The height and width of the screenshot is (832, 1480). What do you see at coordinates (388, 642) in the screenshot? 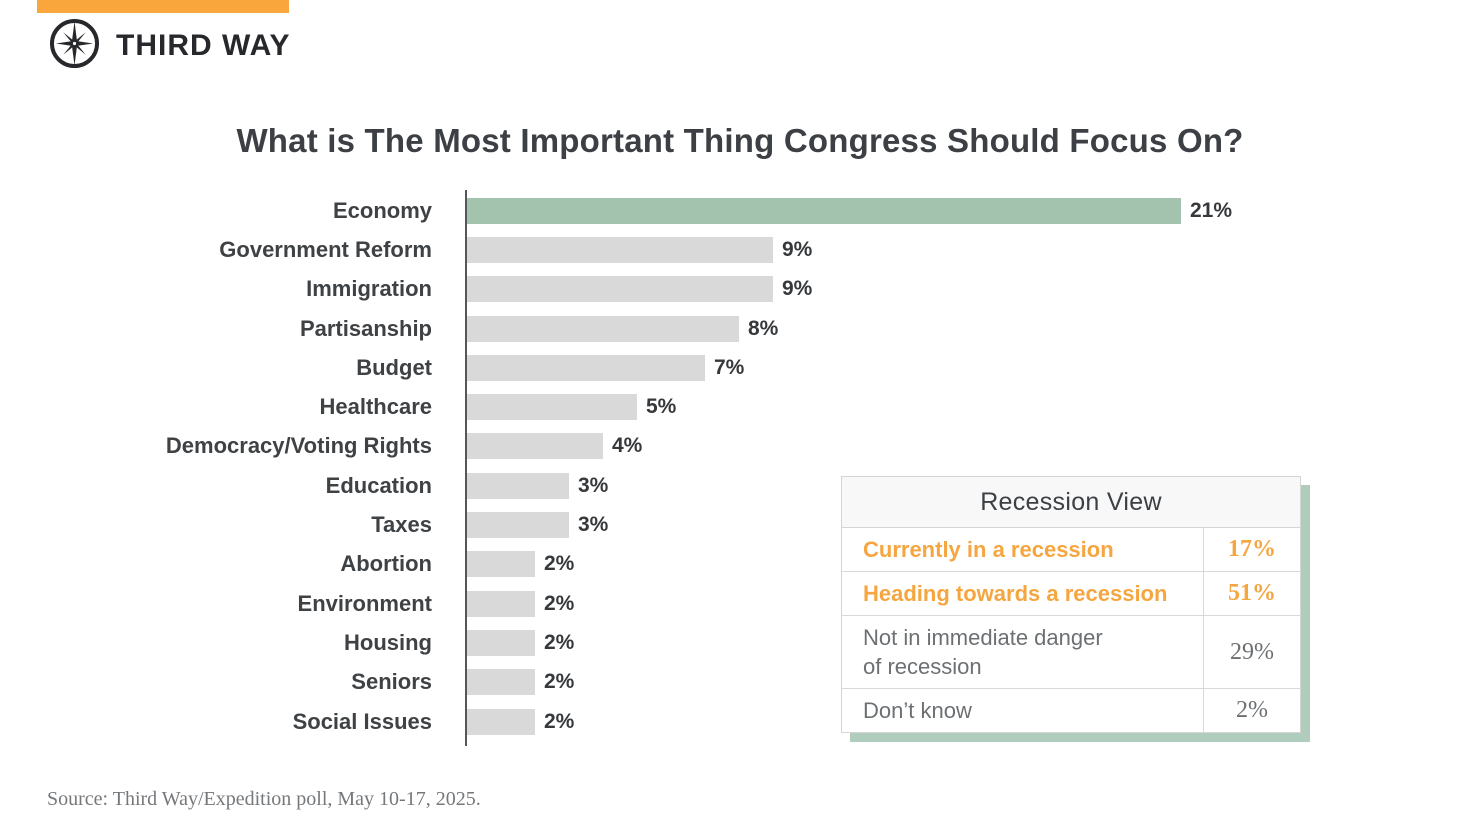
I see `category-label: Housing` at bounding box center [388, 642].